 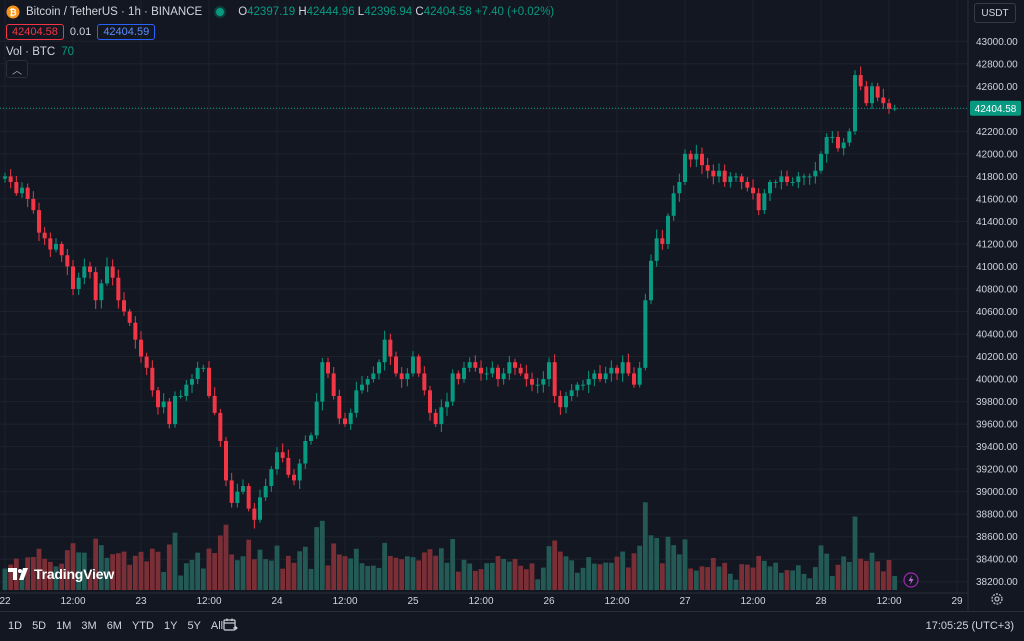 I want to click on market-status-icon, so click(x=220, y=12).